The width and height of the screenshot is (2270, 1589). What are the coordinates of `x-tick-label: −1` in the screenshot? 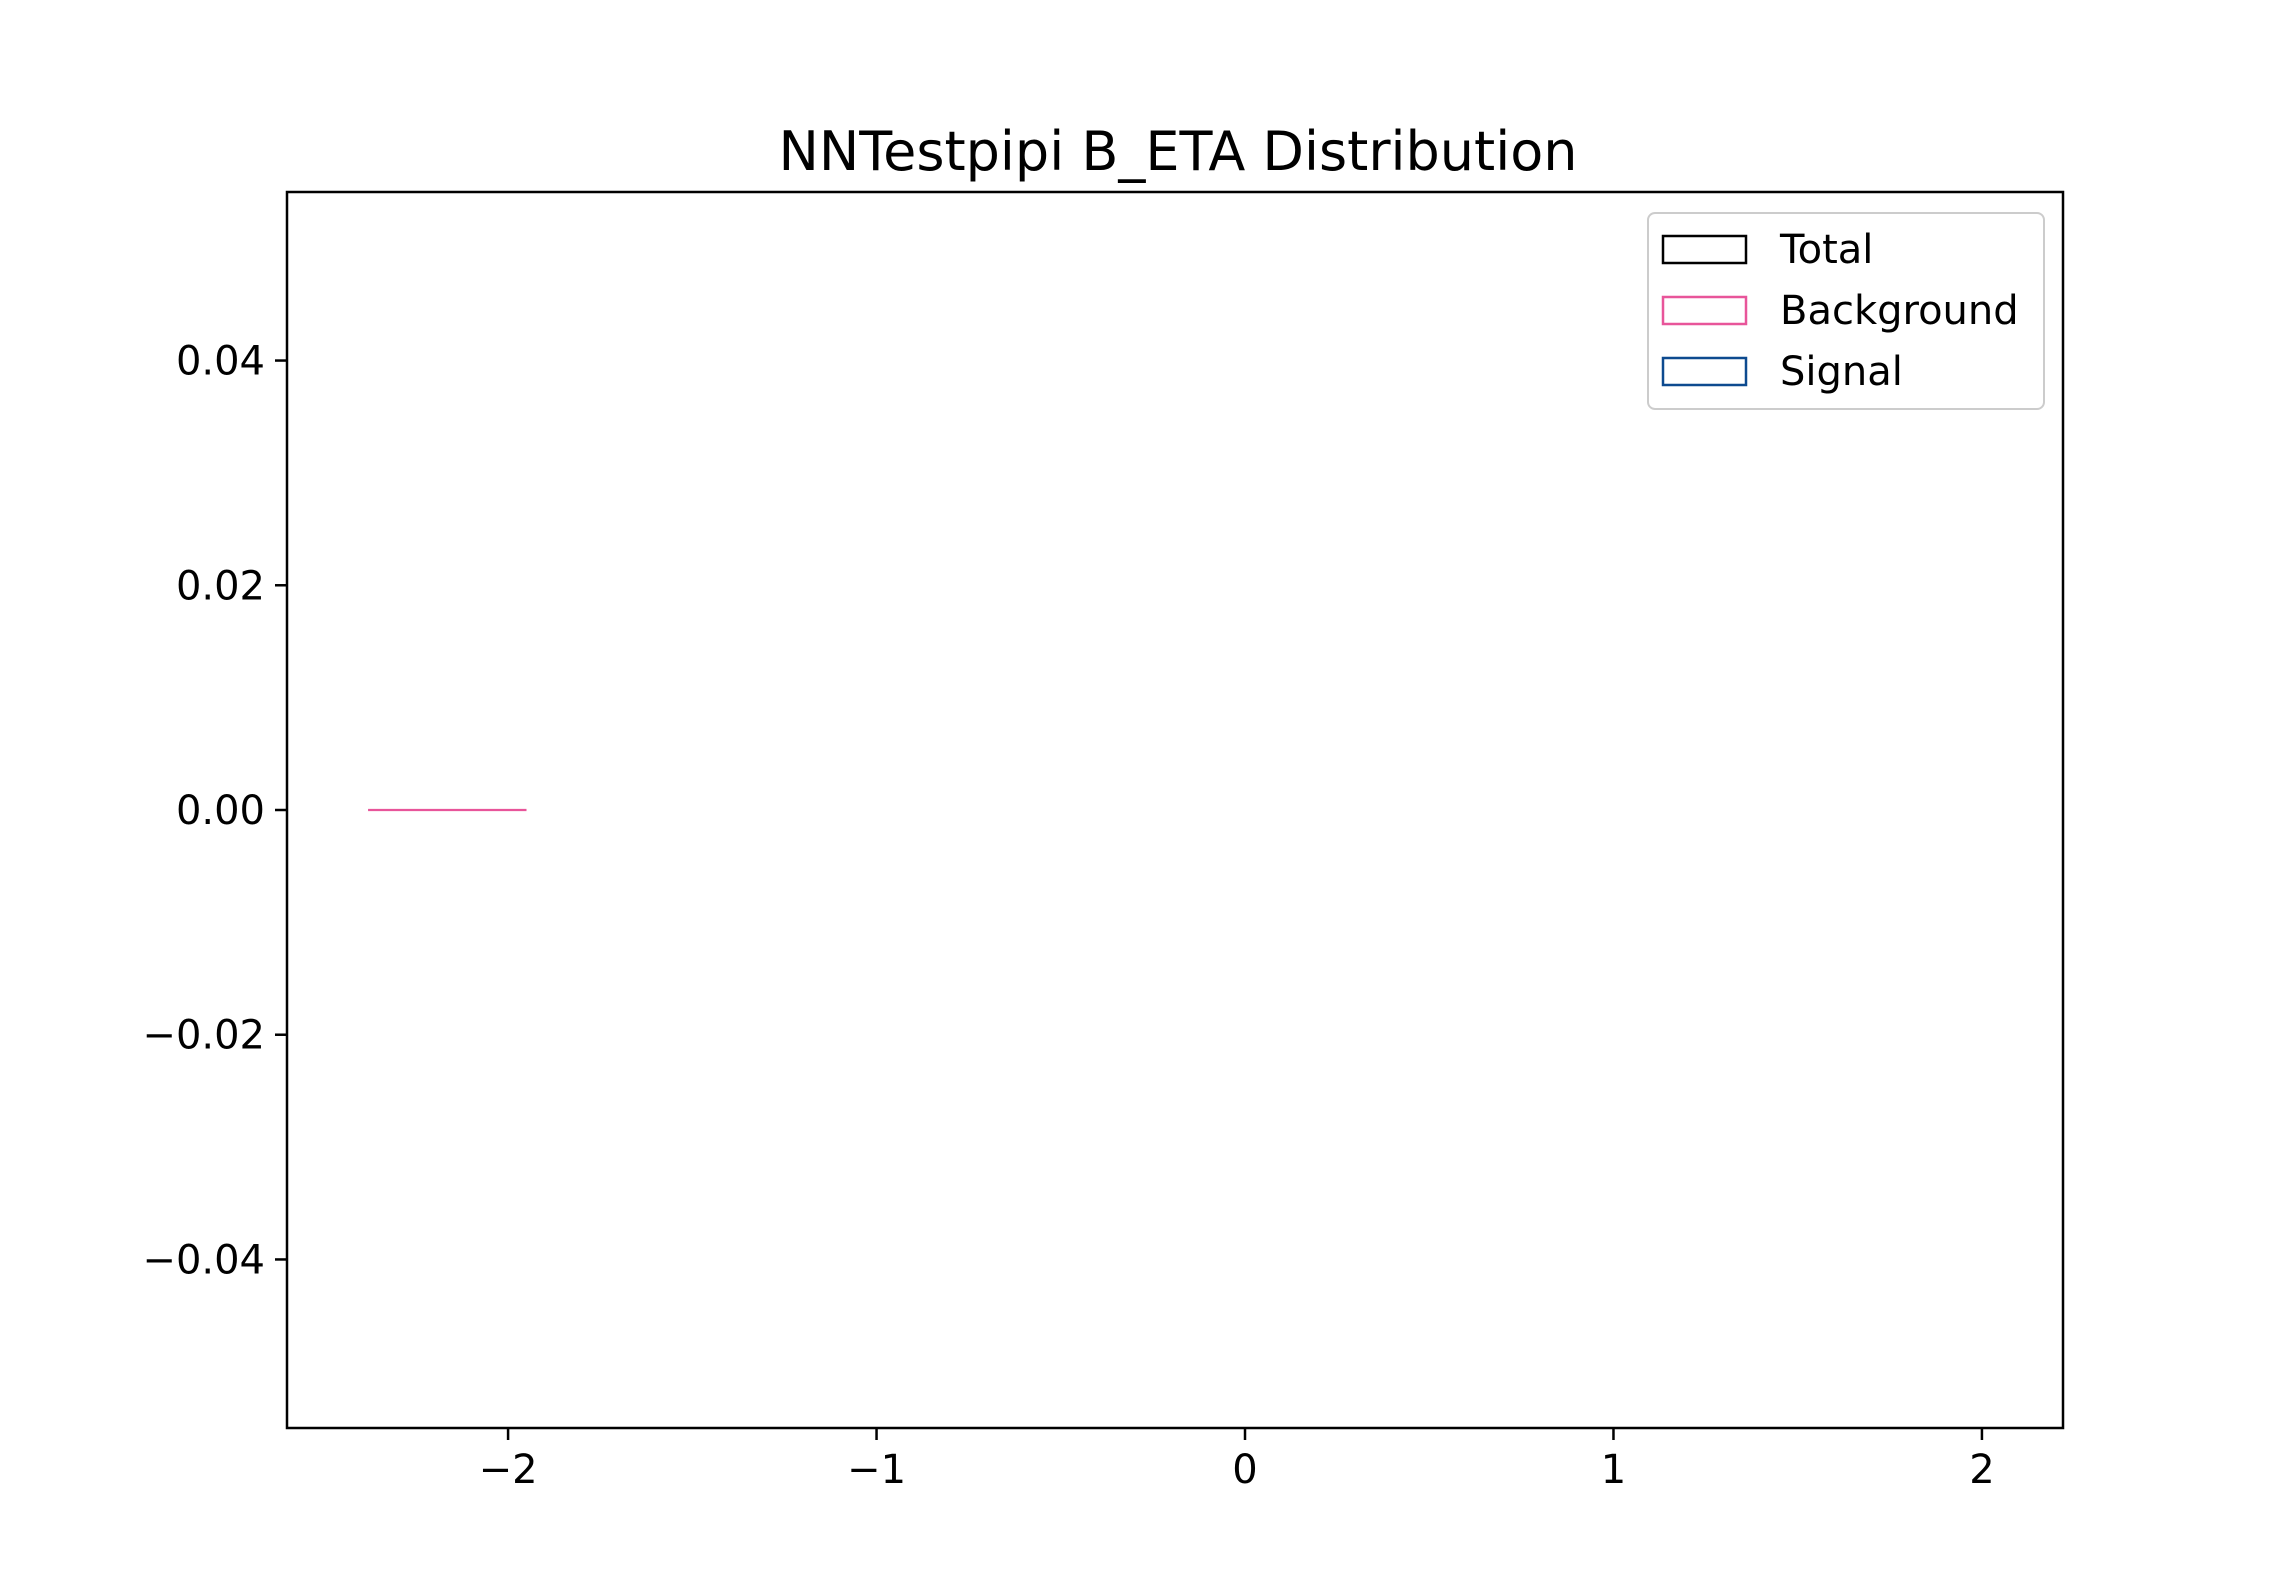 It's located at (876, 1470).